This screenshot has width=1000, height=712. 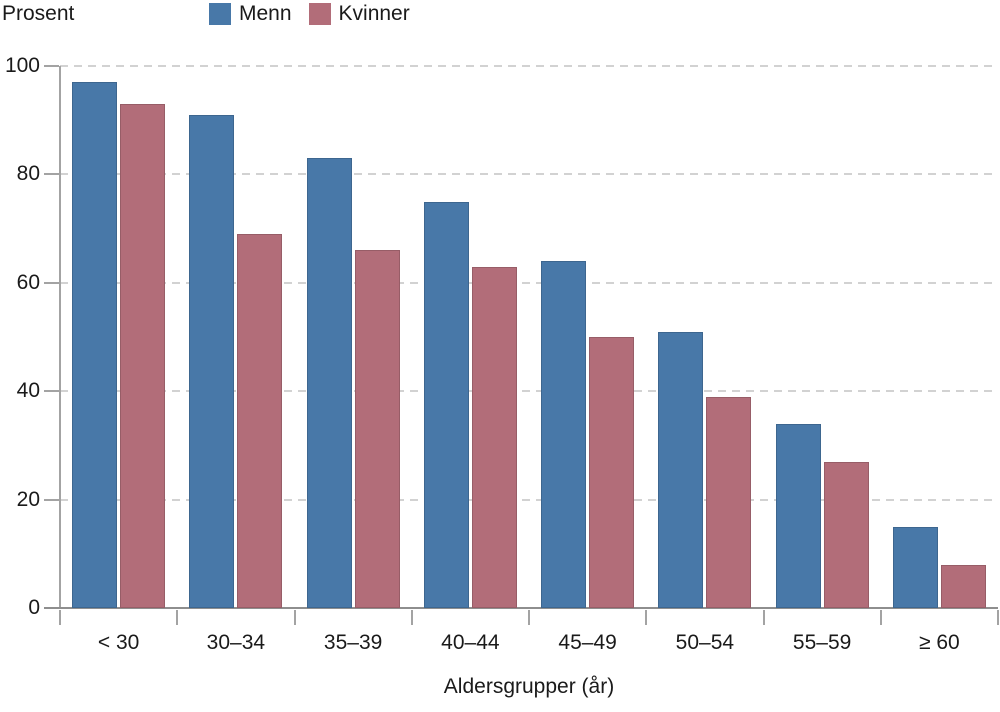 What do you see at coordinates (587, 642) in the screenshot?
I see `x-category-label-5: 45–49` at bounding box center [587, 642].